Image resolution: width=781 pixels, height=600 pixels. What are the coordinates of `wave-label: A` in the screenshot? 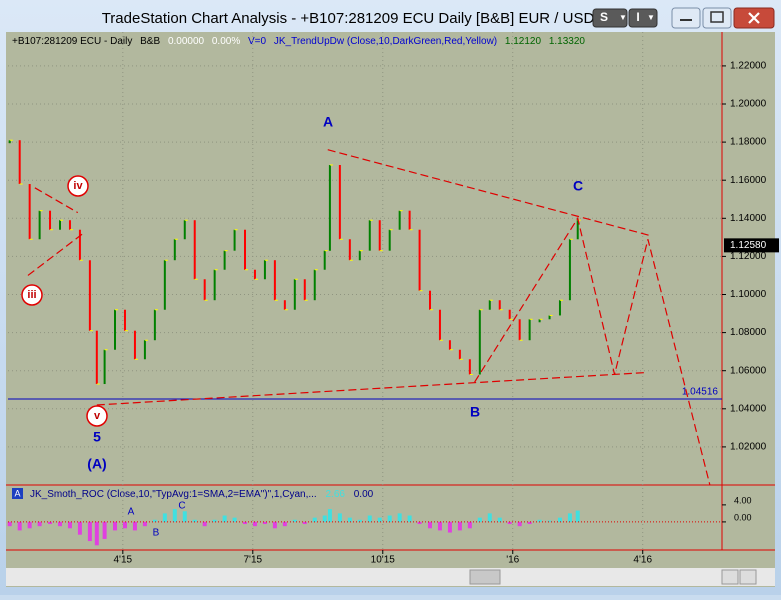 It's located at (328, 122).